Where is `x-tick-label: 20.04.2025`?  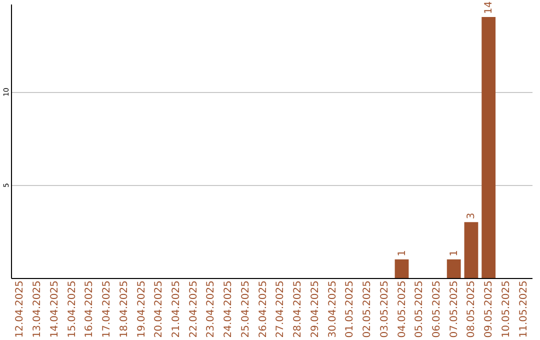
x-tick-label: 20.04.2025 is located at coordinates (159, 309).